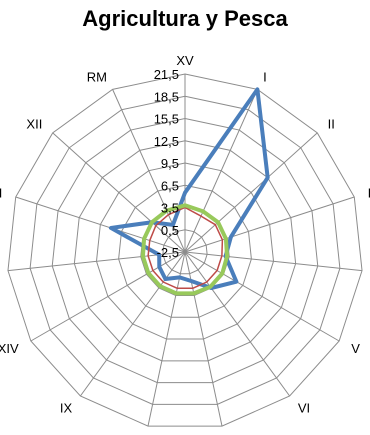  Describe the element at coordinates (9, 348) in the screenshot. I see `category-label: XIV` at that location.